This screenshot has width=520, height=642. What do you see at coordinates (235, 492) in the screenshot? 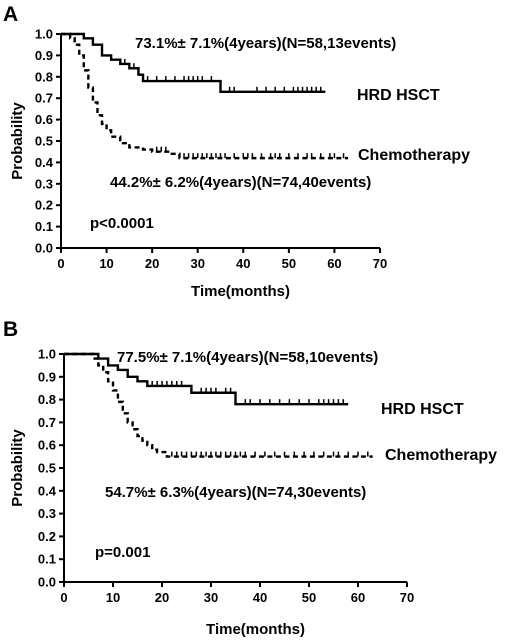
I see `annotation-chemotherapy-stats: 54.7%± 6.3%(4years)(N=74,30events)` at bounding box center [235, 492].